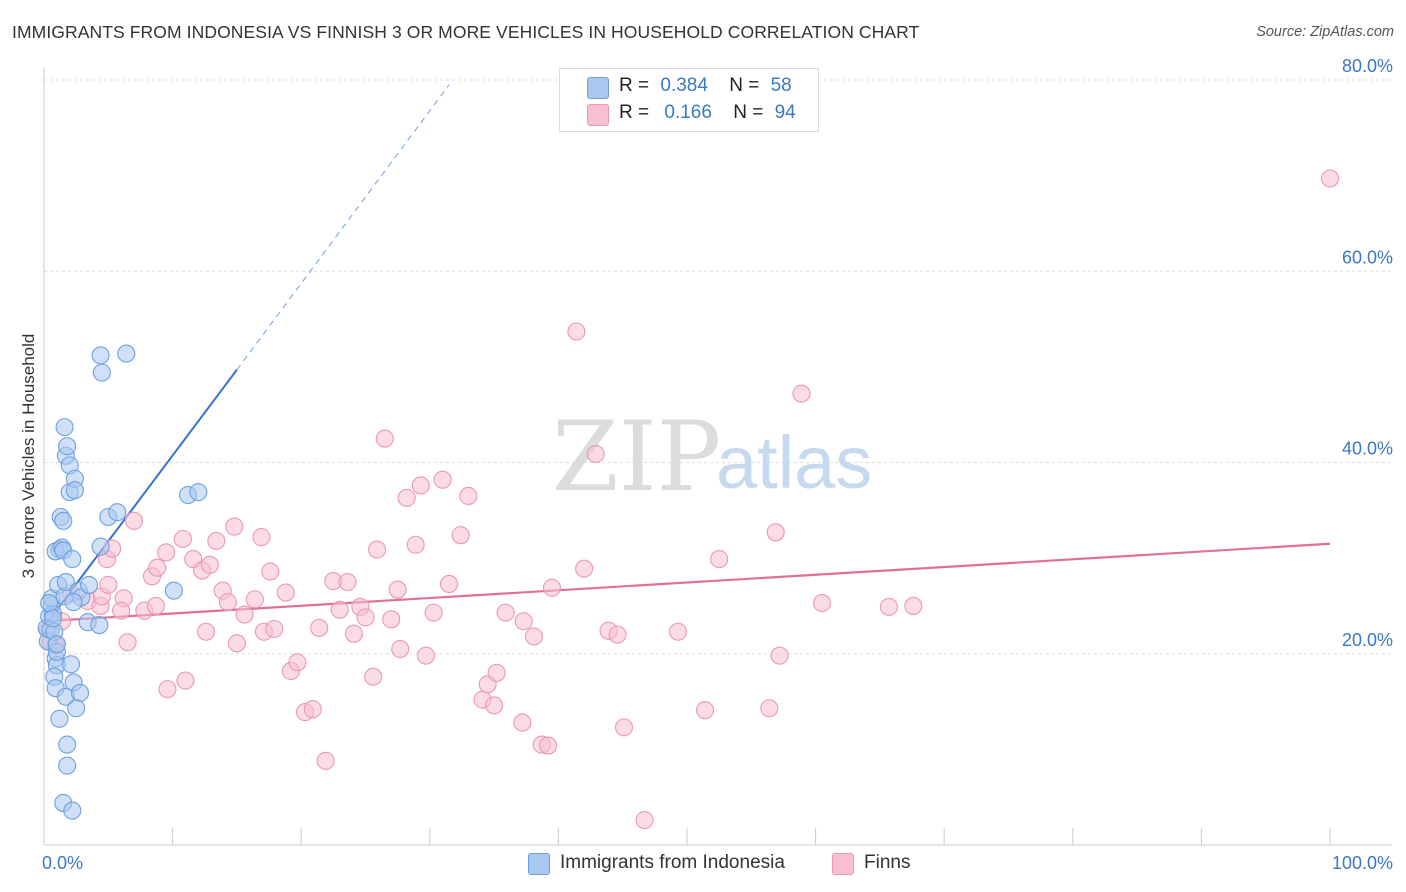  I want to click on y-tick-label: 40.0%, so click(1367, 449).